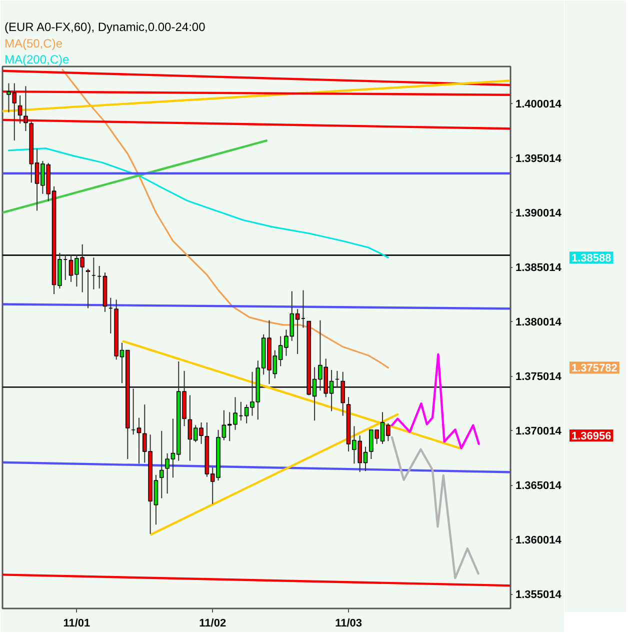 This screenshot has height=640, width=635. What do you see at coordinates (539, 268) in the screenshot?
I see `y-tick-label: 1.385014` at bounding box center [539, 268].